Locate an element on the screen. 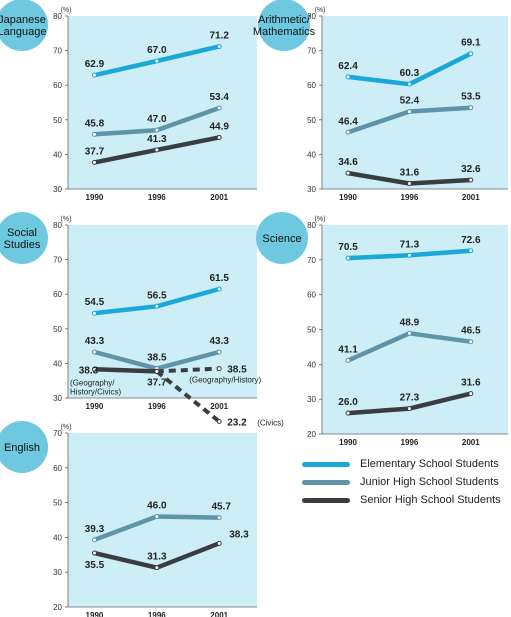 The height and width of the screenshot is (617, 511). y-tick-label: 60 is located at coordinates (57, 85).